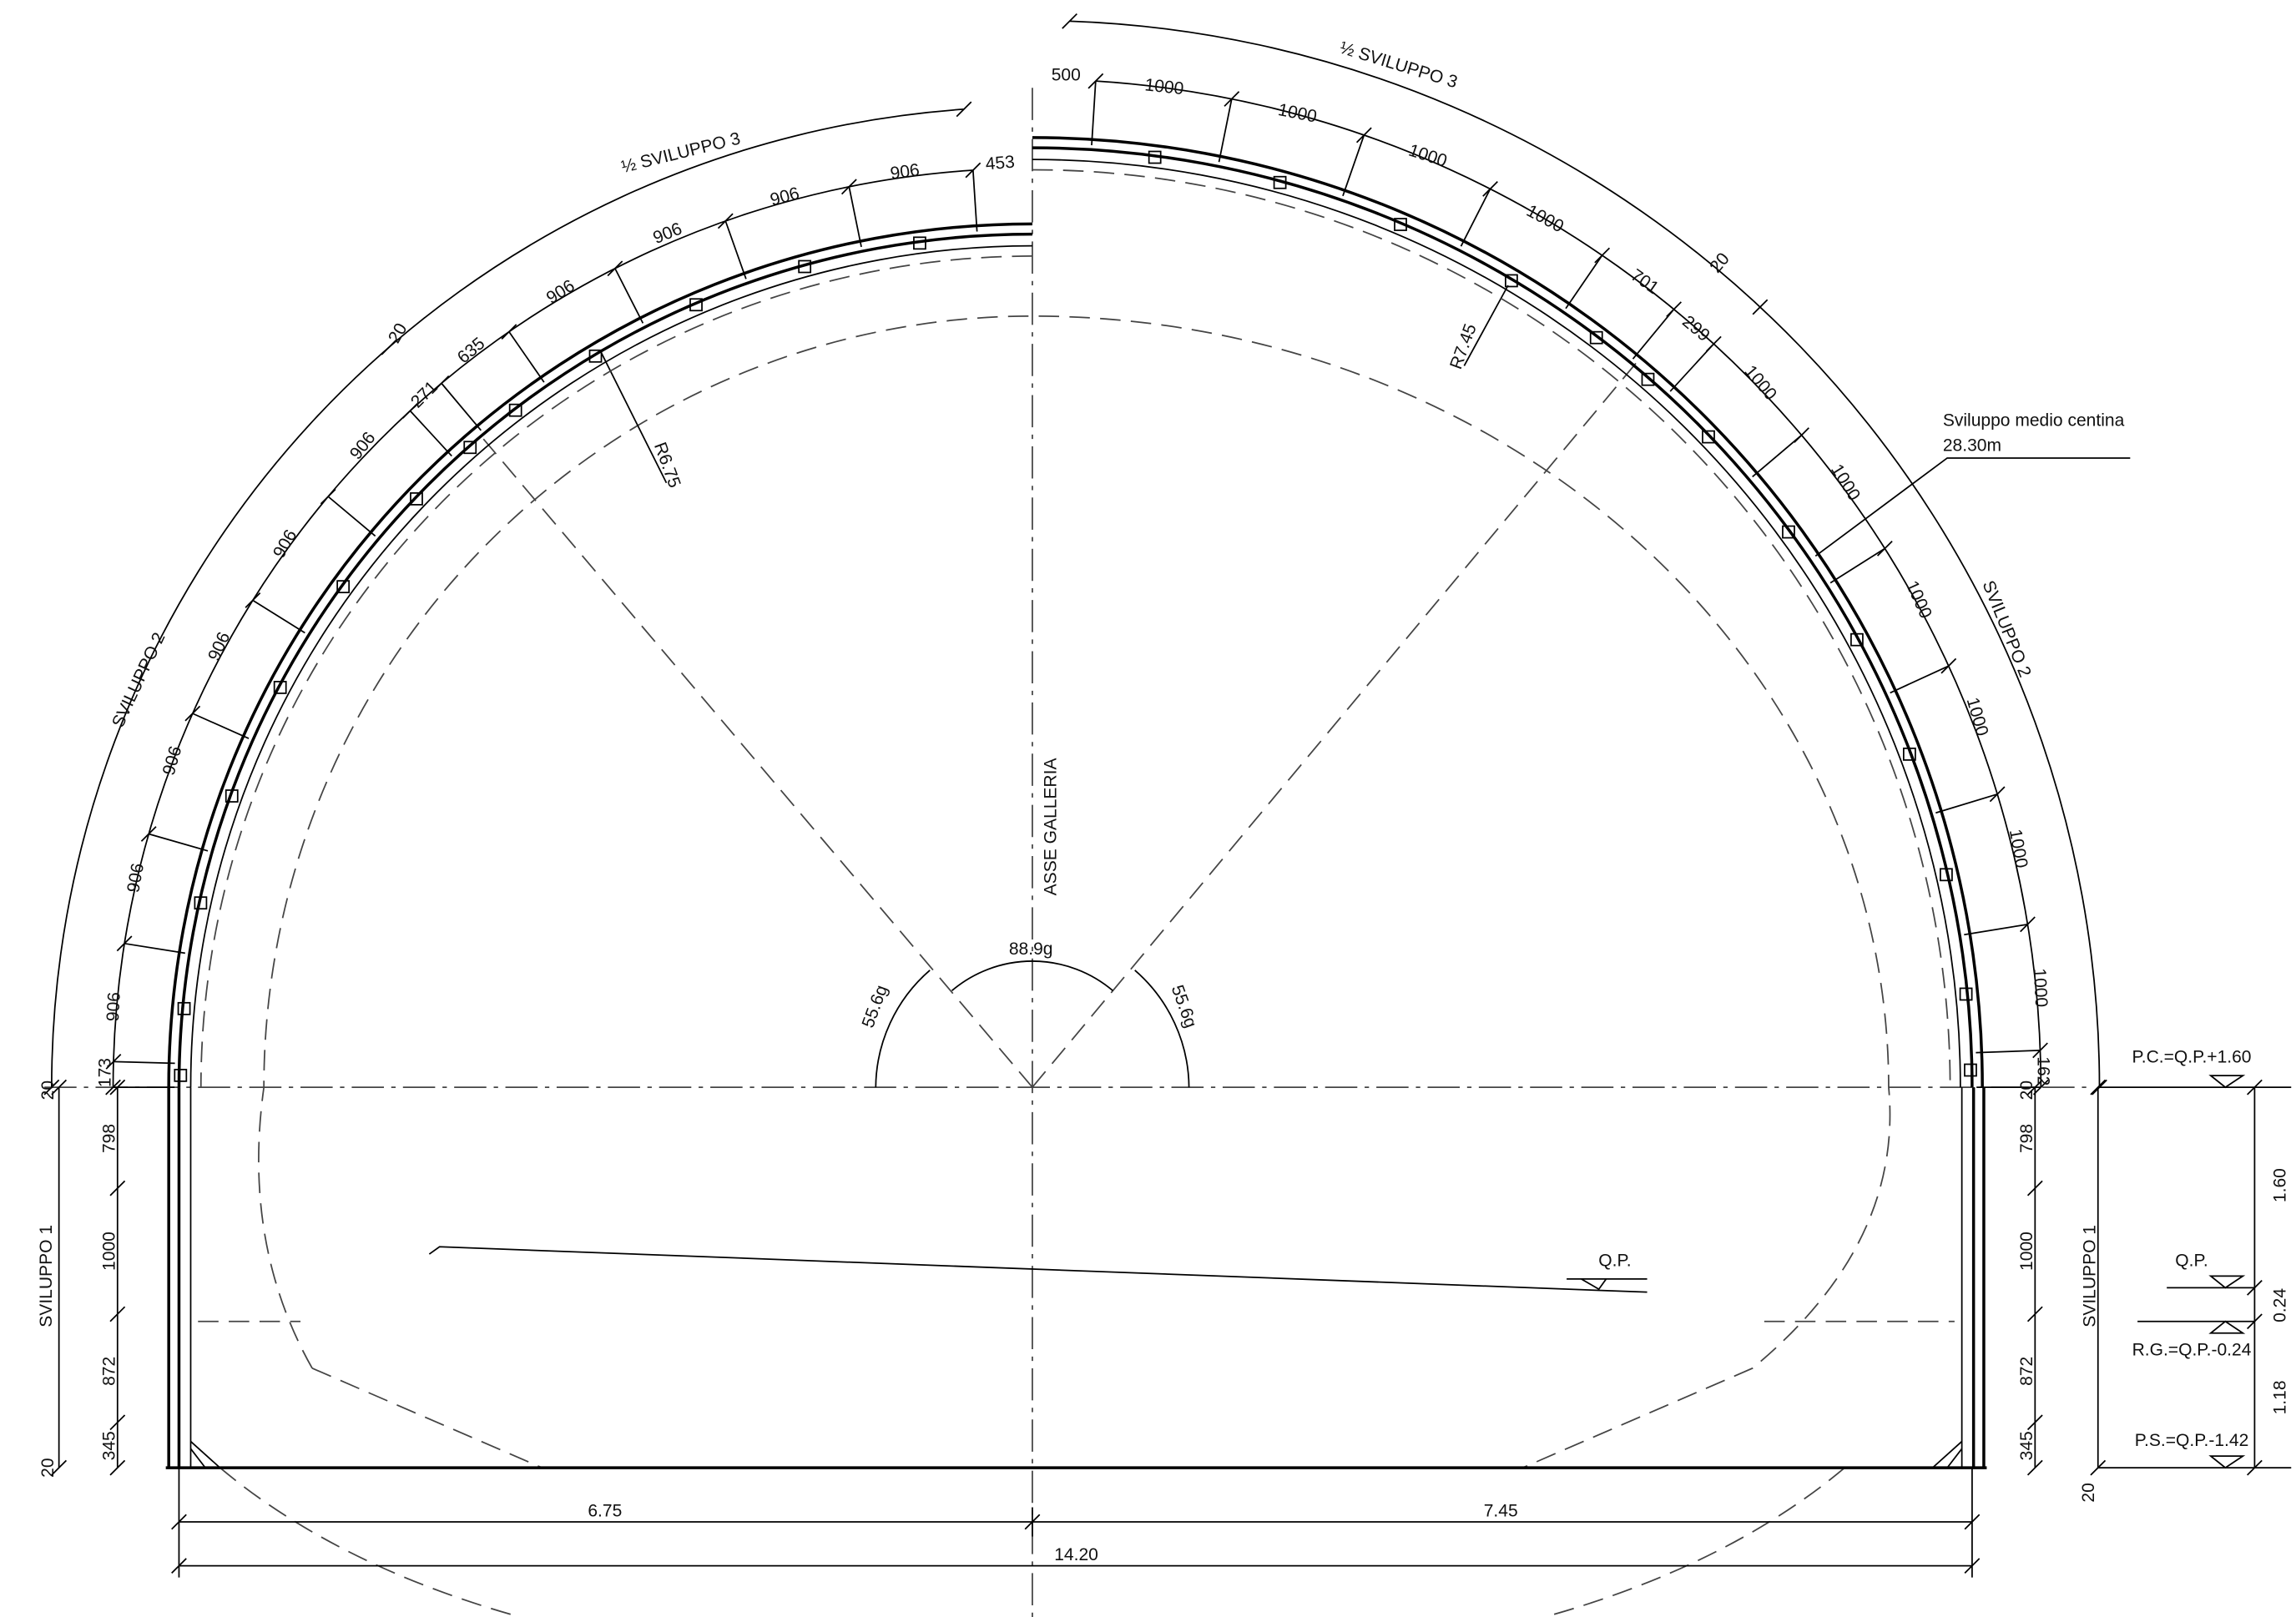  What do you see at coordinates (875, 1006) in the screenshot?
I see `dimension-label: 55.6g` at bounding box center [875, 1006].